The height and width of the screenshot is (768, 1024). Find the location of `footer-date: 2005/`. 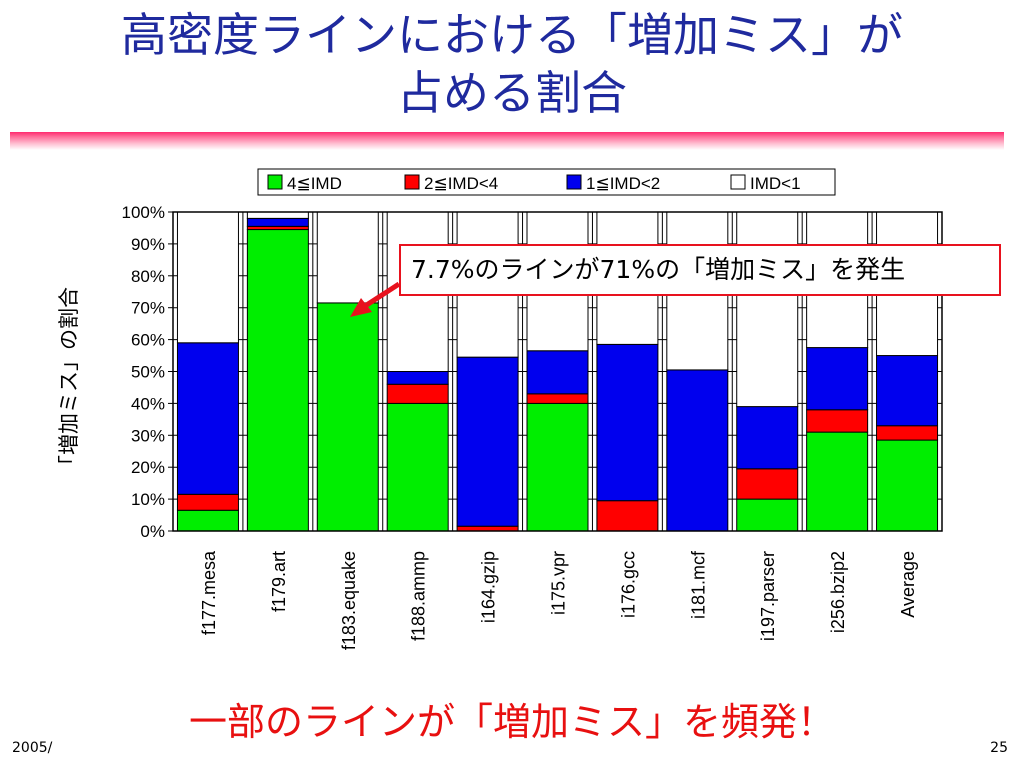

footer-date: 2005/ is located at coordinates (32, 748).